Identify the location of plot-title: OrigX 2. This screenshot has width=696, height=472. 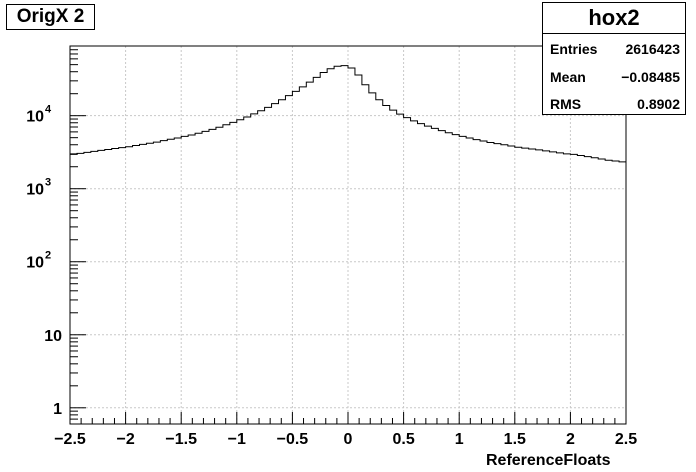
(50, 16).